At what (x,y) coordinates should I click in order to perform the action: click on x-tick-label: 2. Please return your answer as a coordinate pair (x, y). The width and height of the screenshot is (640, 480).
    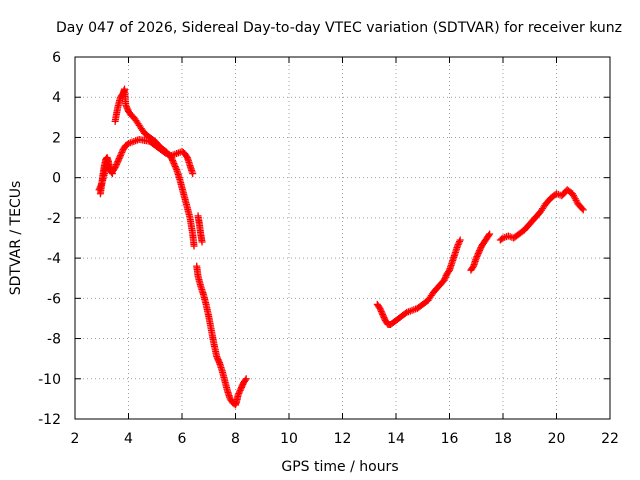
    Looking at the image, I should click on (75, 439).